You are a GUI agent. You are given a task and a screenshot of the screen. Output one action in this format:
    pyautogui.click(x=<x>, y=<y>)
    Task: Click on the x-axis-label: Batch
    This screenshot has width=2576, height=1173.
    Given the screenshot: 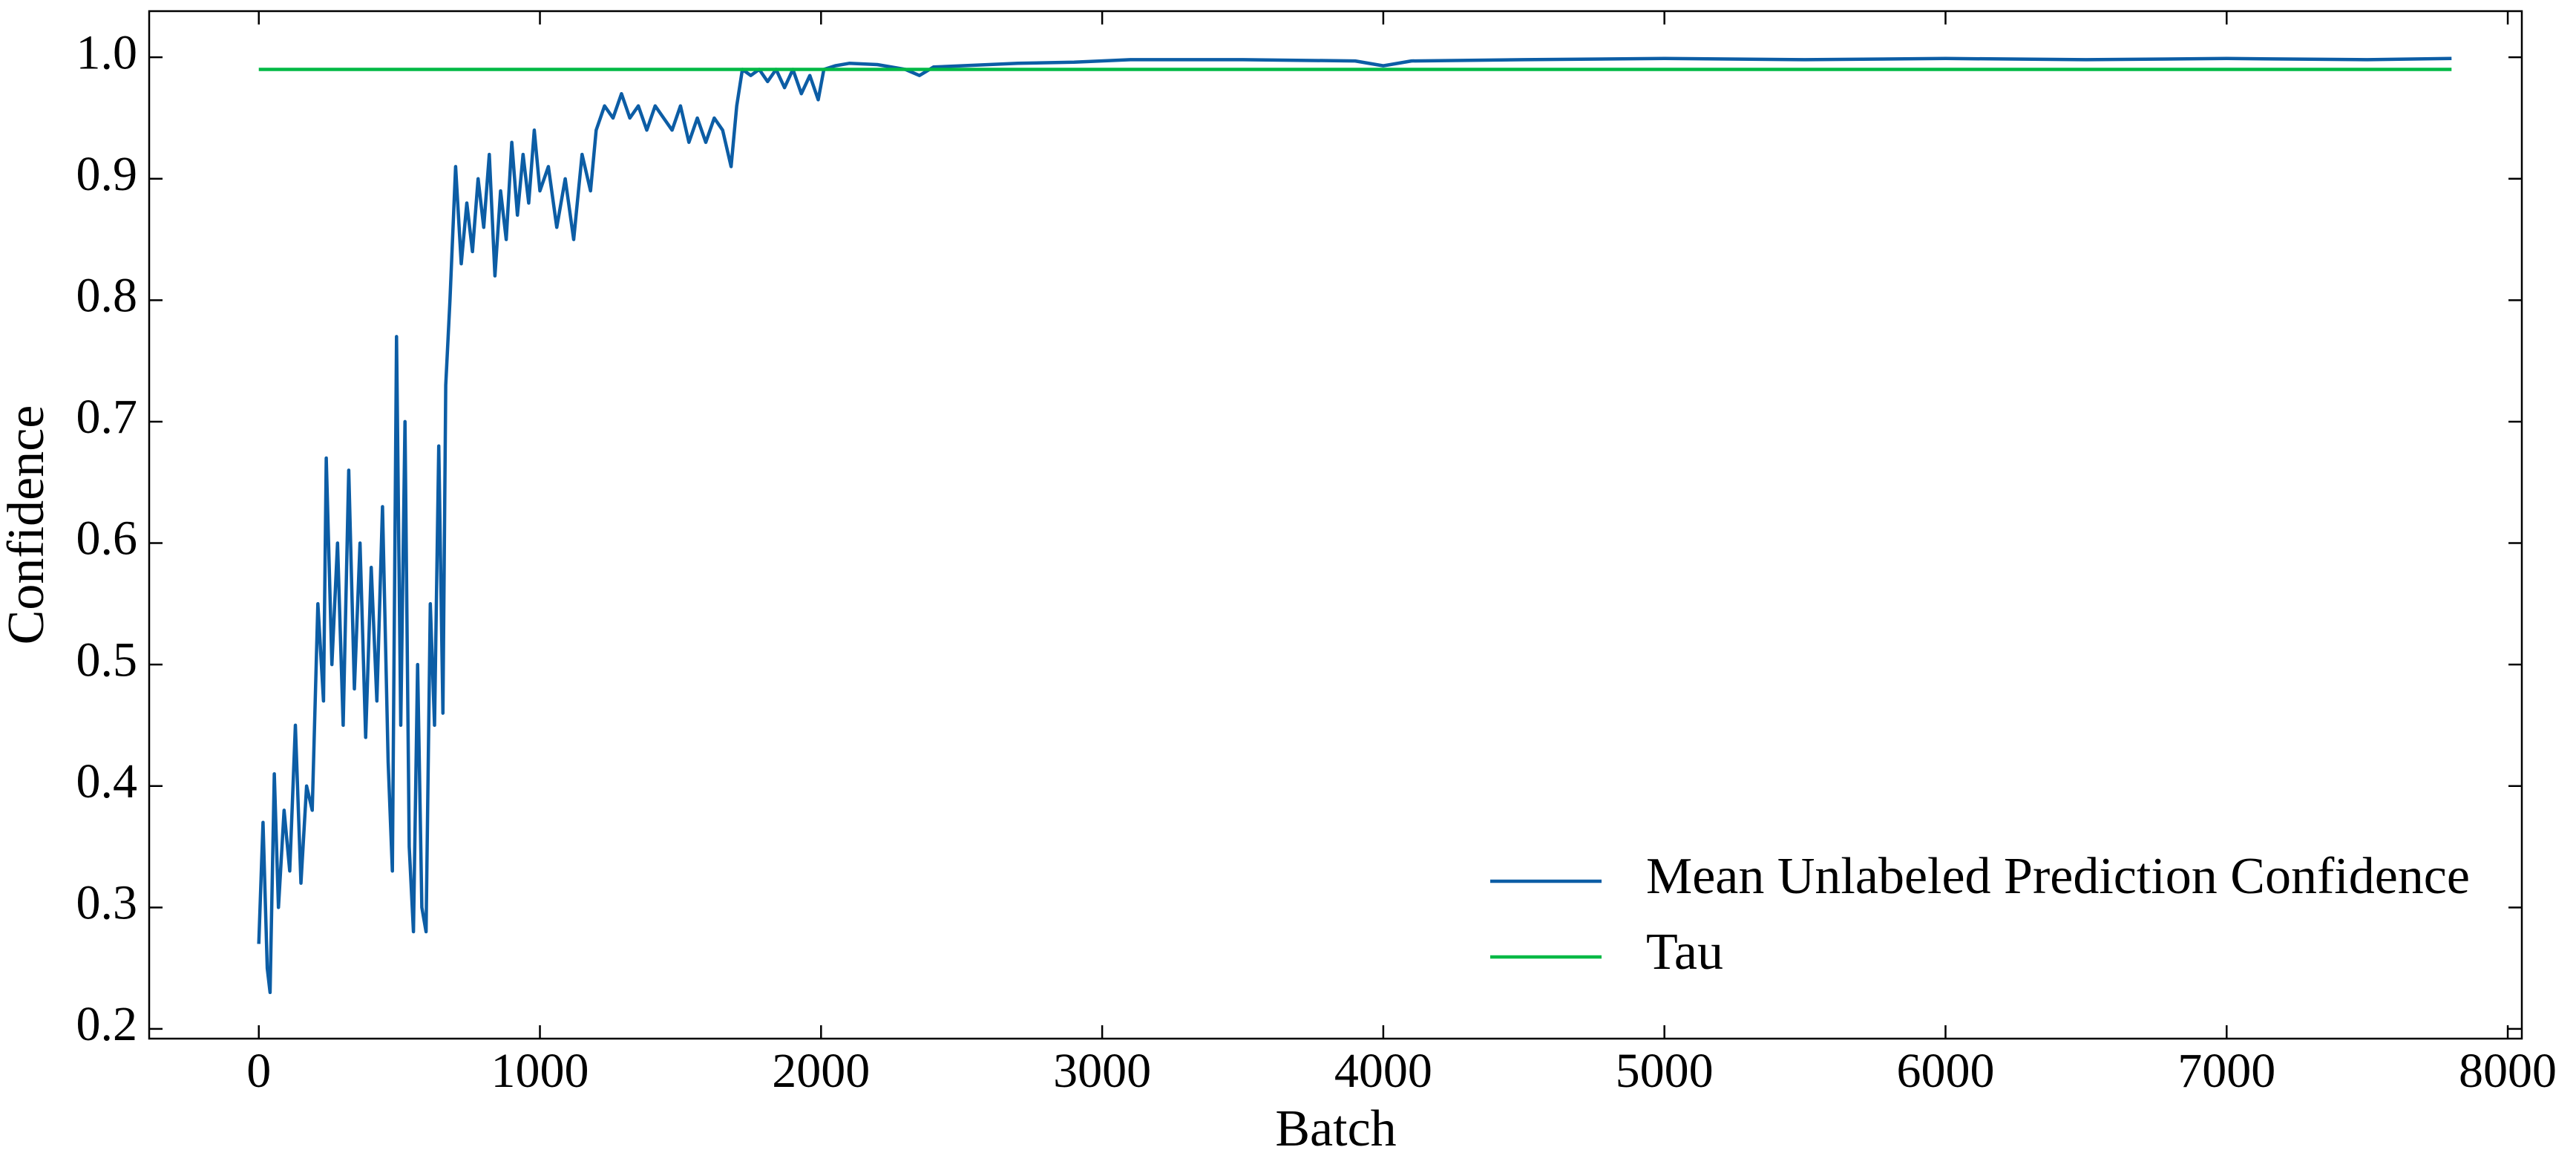 What is the action you would take?
    pyautogui.click(x=1335, y=1128)
    